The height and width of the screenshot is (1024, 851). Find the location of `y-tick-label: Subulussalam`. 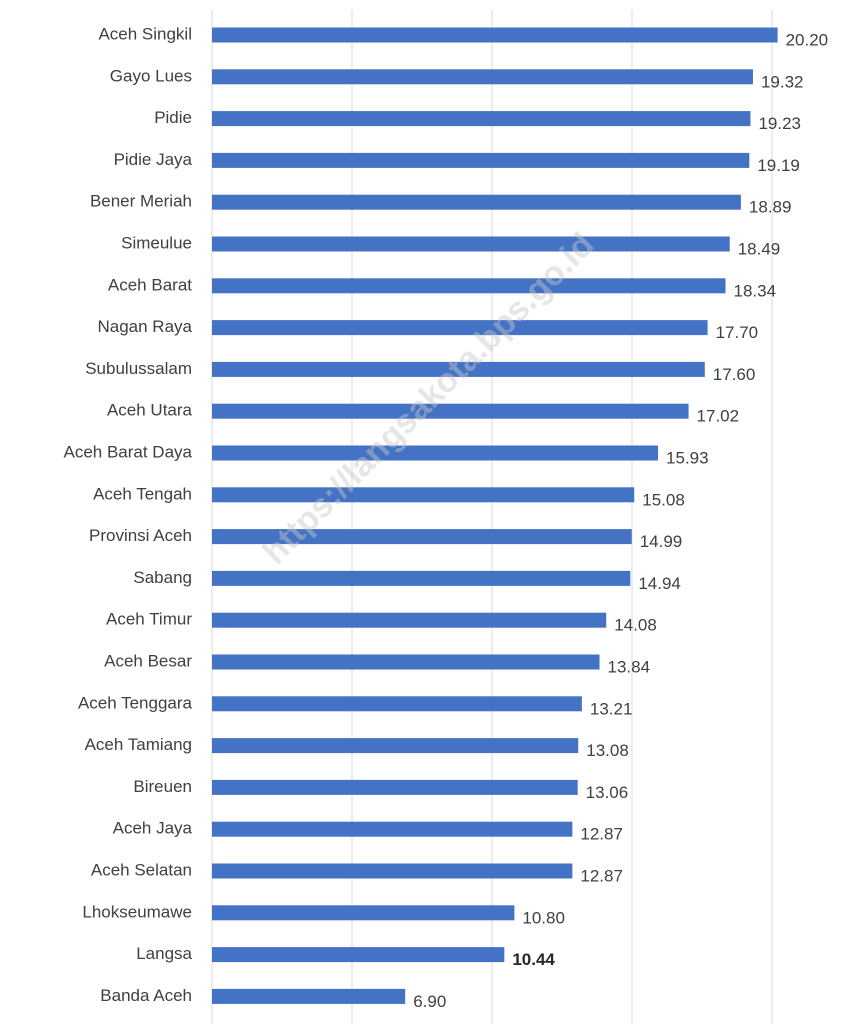

y-tick-label: Subulussalam is located at coordinates (138, 368).